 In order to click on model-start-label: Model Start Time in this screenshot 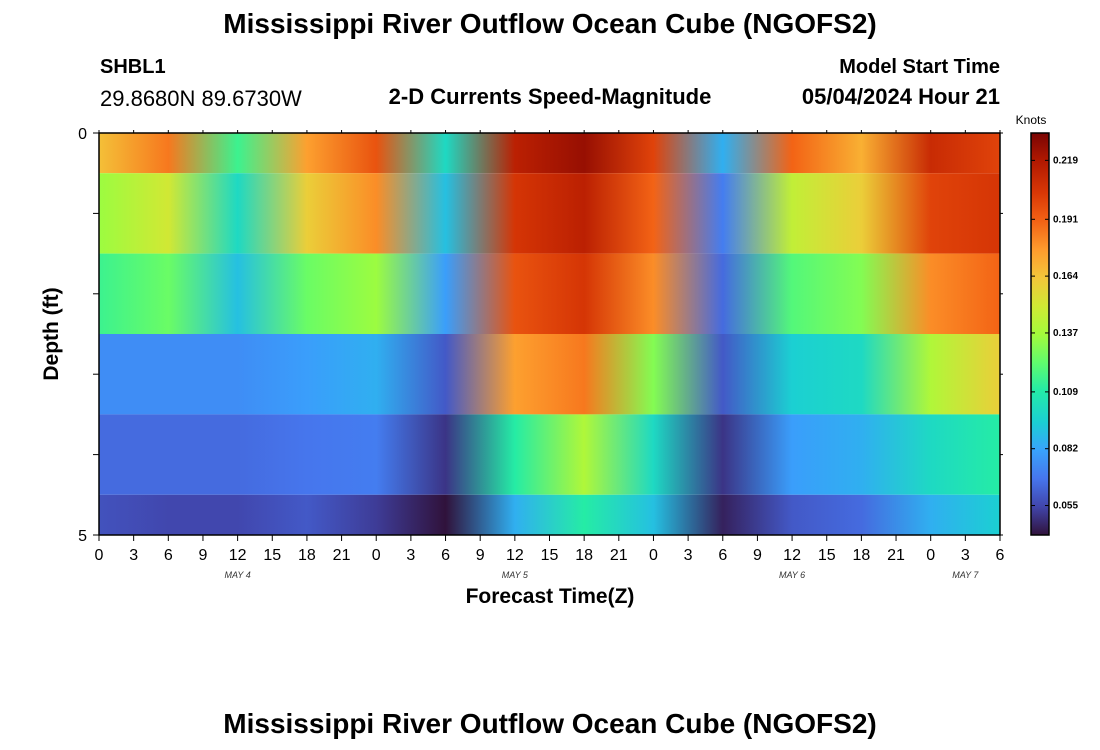, I will do `click(919, 67)`.